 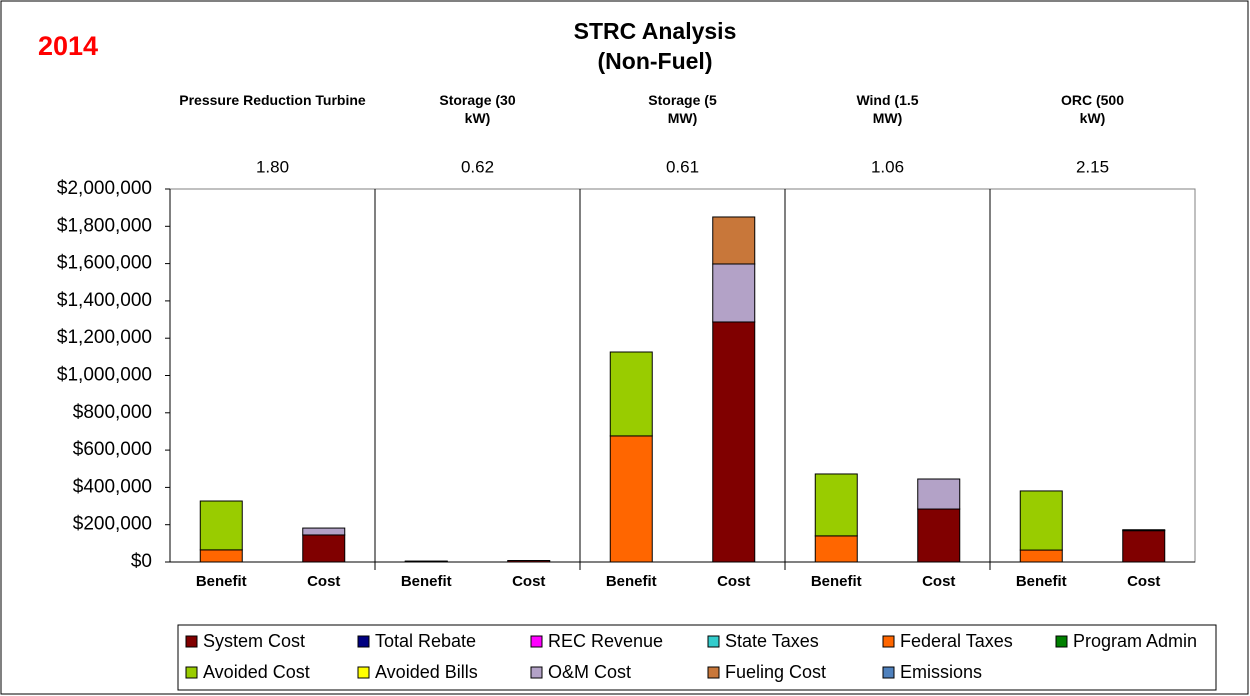 I want to click on y-tick-label: $2,000,000, so click(x=104, y=188).